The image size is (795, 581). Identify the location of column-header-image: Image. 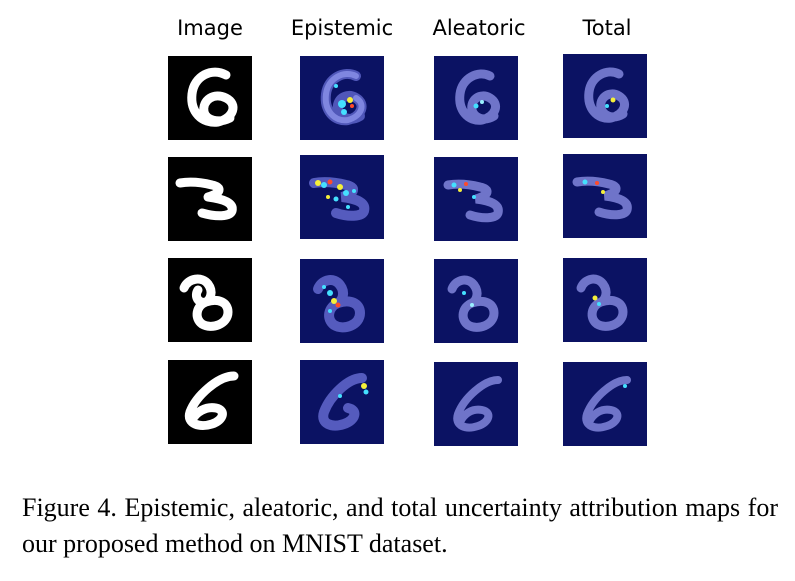
(210, 28).